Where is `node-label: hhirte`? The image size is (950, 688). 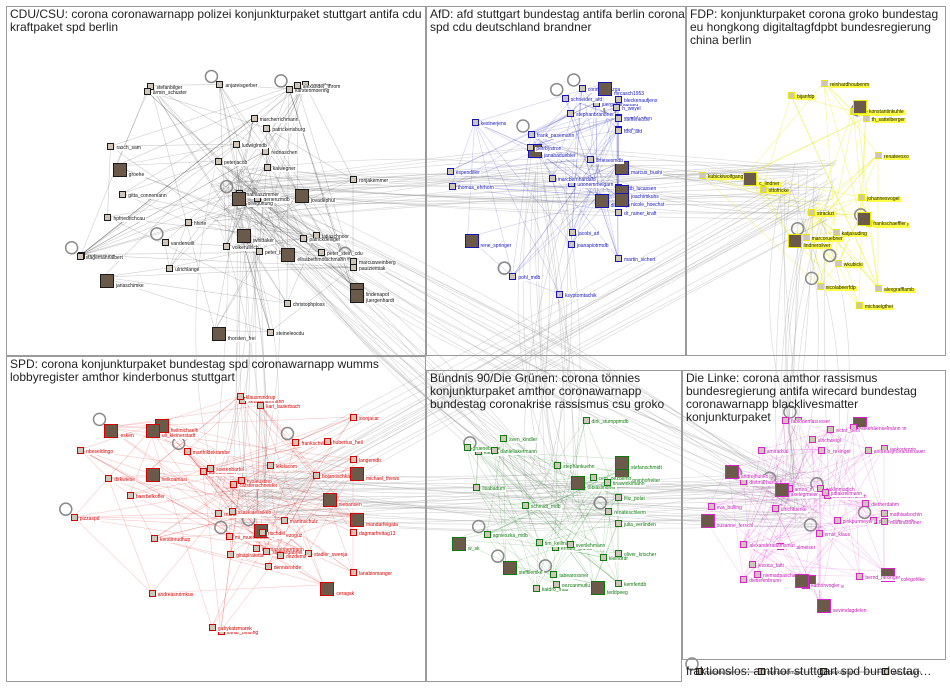 node-label: hhirte is located at coordinates (200, 223).